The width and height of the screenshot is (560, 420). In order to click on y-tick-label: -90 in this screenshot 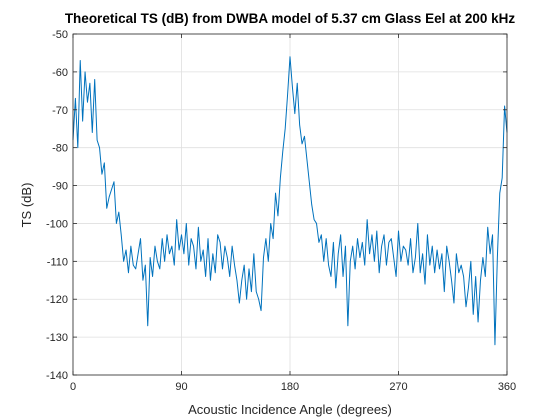, I will do `click(60, 187)`.